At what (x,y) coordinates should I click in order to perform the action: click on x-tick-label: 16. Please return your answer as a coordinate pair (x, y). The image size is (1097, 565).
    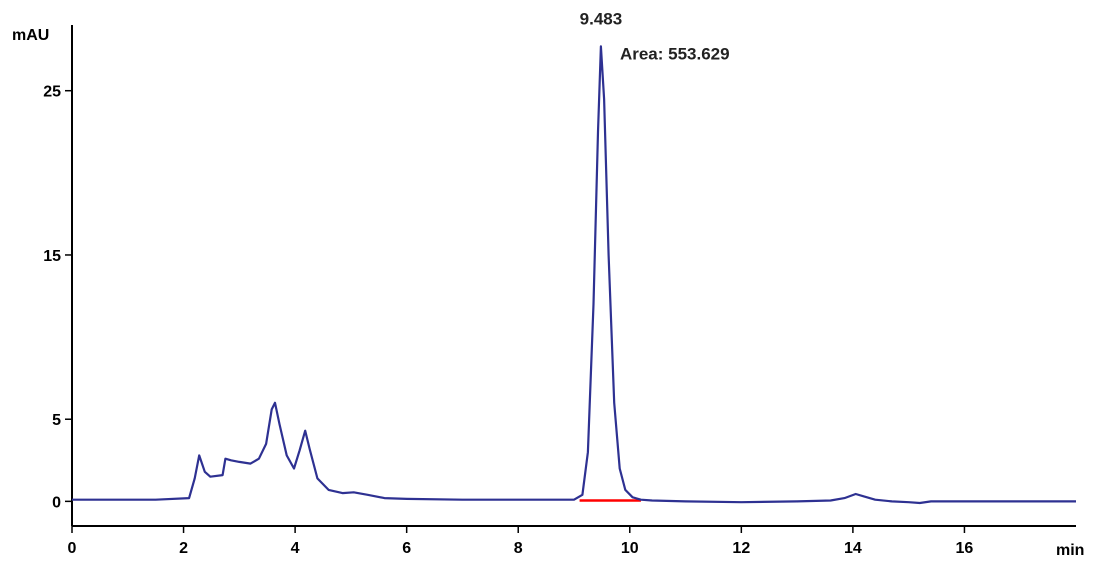
    Looking at the image, I should click on (965, 548).